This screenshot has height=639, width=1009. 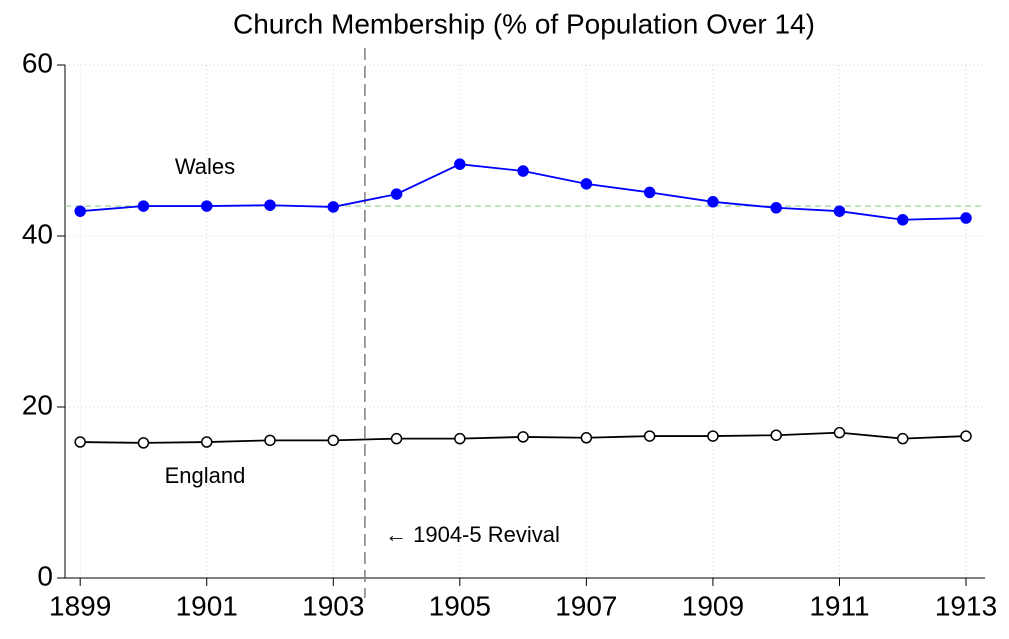 I want to click on series-label: England, so click(x=205, y=475).